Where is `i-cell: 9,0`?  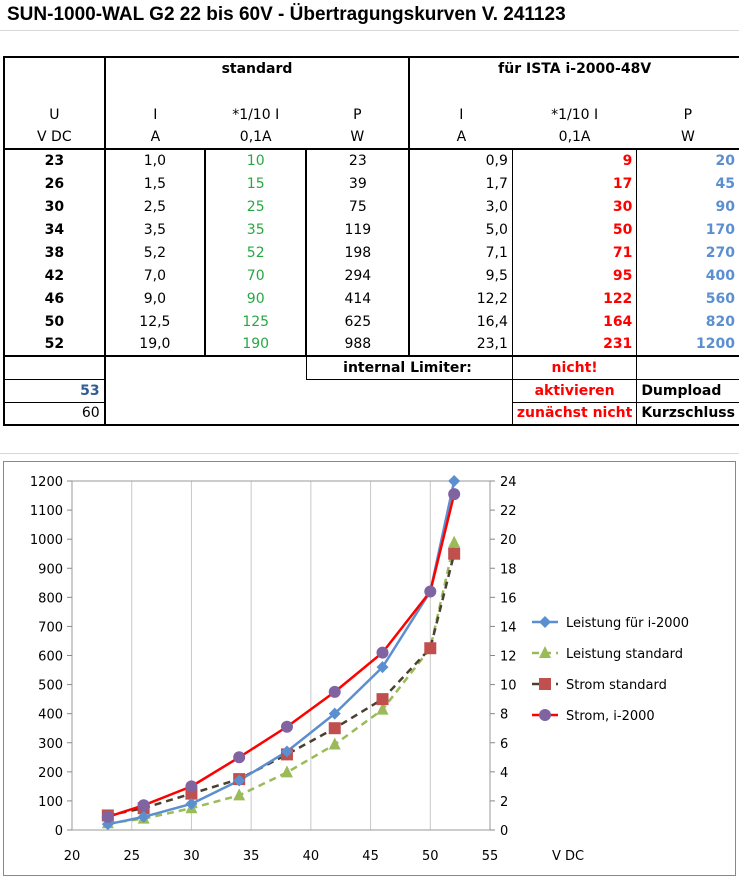 i-cell: 9,0 is located at coordinates (154, 298).